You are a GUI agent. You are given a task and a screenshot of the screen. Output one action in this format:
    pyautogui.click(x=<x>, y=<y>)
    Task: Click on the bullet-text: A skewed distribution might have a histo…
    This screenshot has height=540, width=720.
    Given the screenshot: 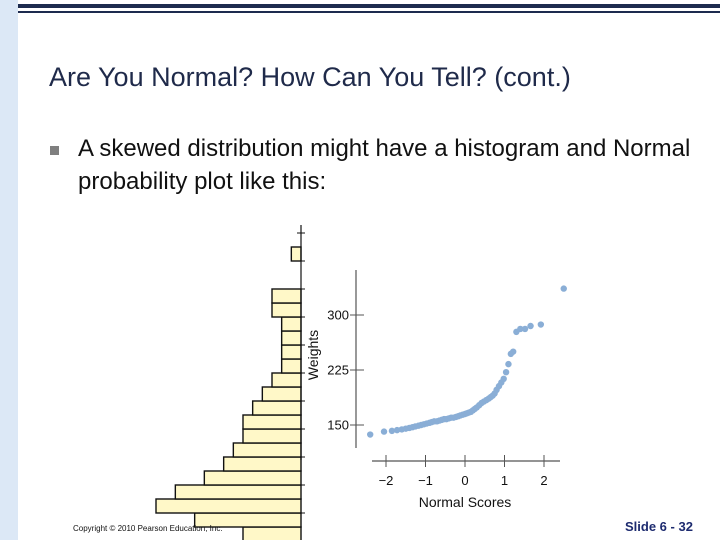 What is the action you would take?
    pyautogui.click(x=384, y=165)
    